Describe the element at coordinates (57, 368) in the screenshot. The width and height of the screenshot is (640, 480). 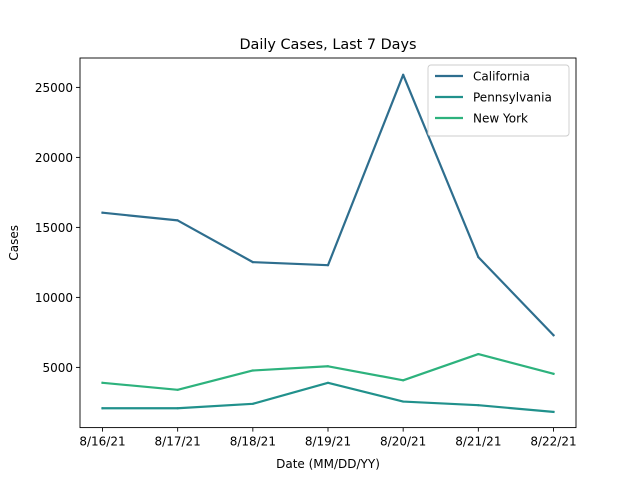
I see `y-tick-label: 5000` at that location.